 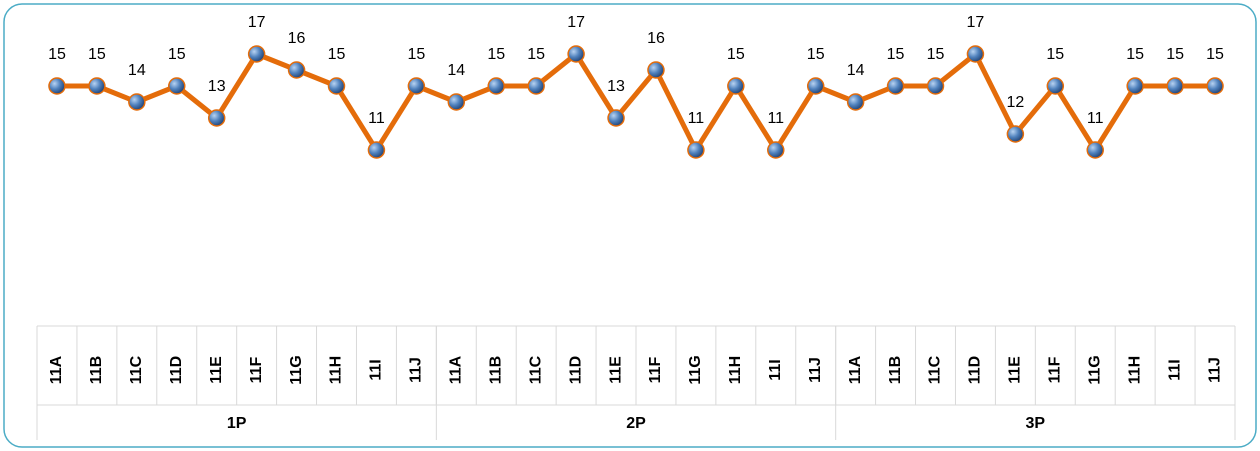 What do you see at coordinates (1015, 102) in the screenshot?
I see `data-label: 12` at bounding box center [1015, 102].